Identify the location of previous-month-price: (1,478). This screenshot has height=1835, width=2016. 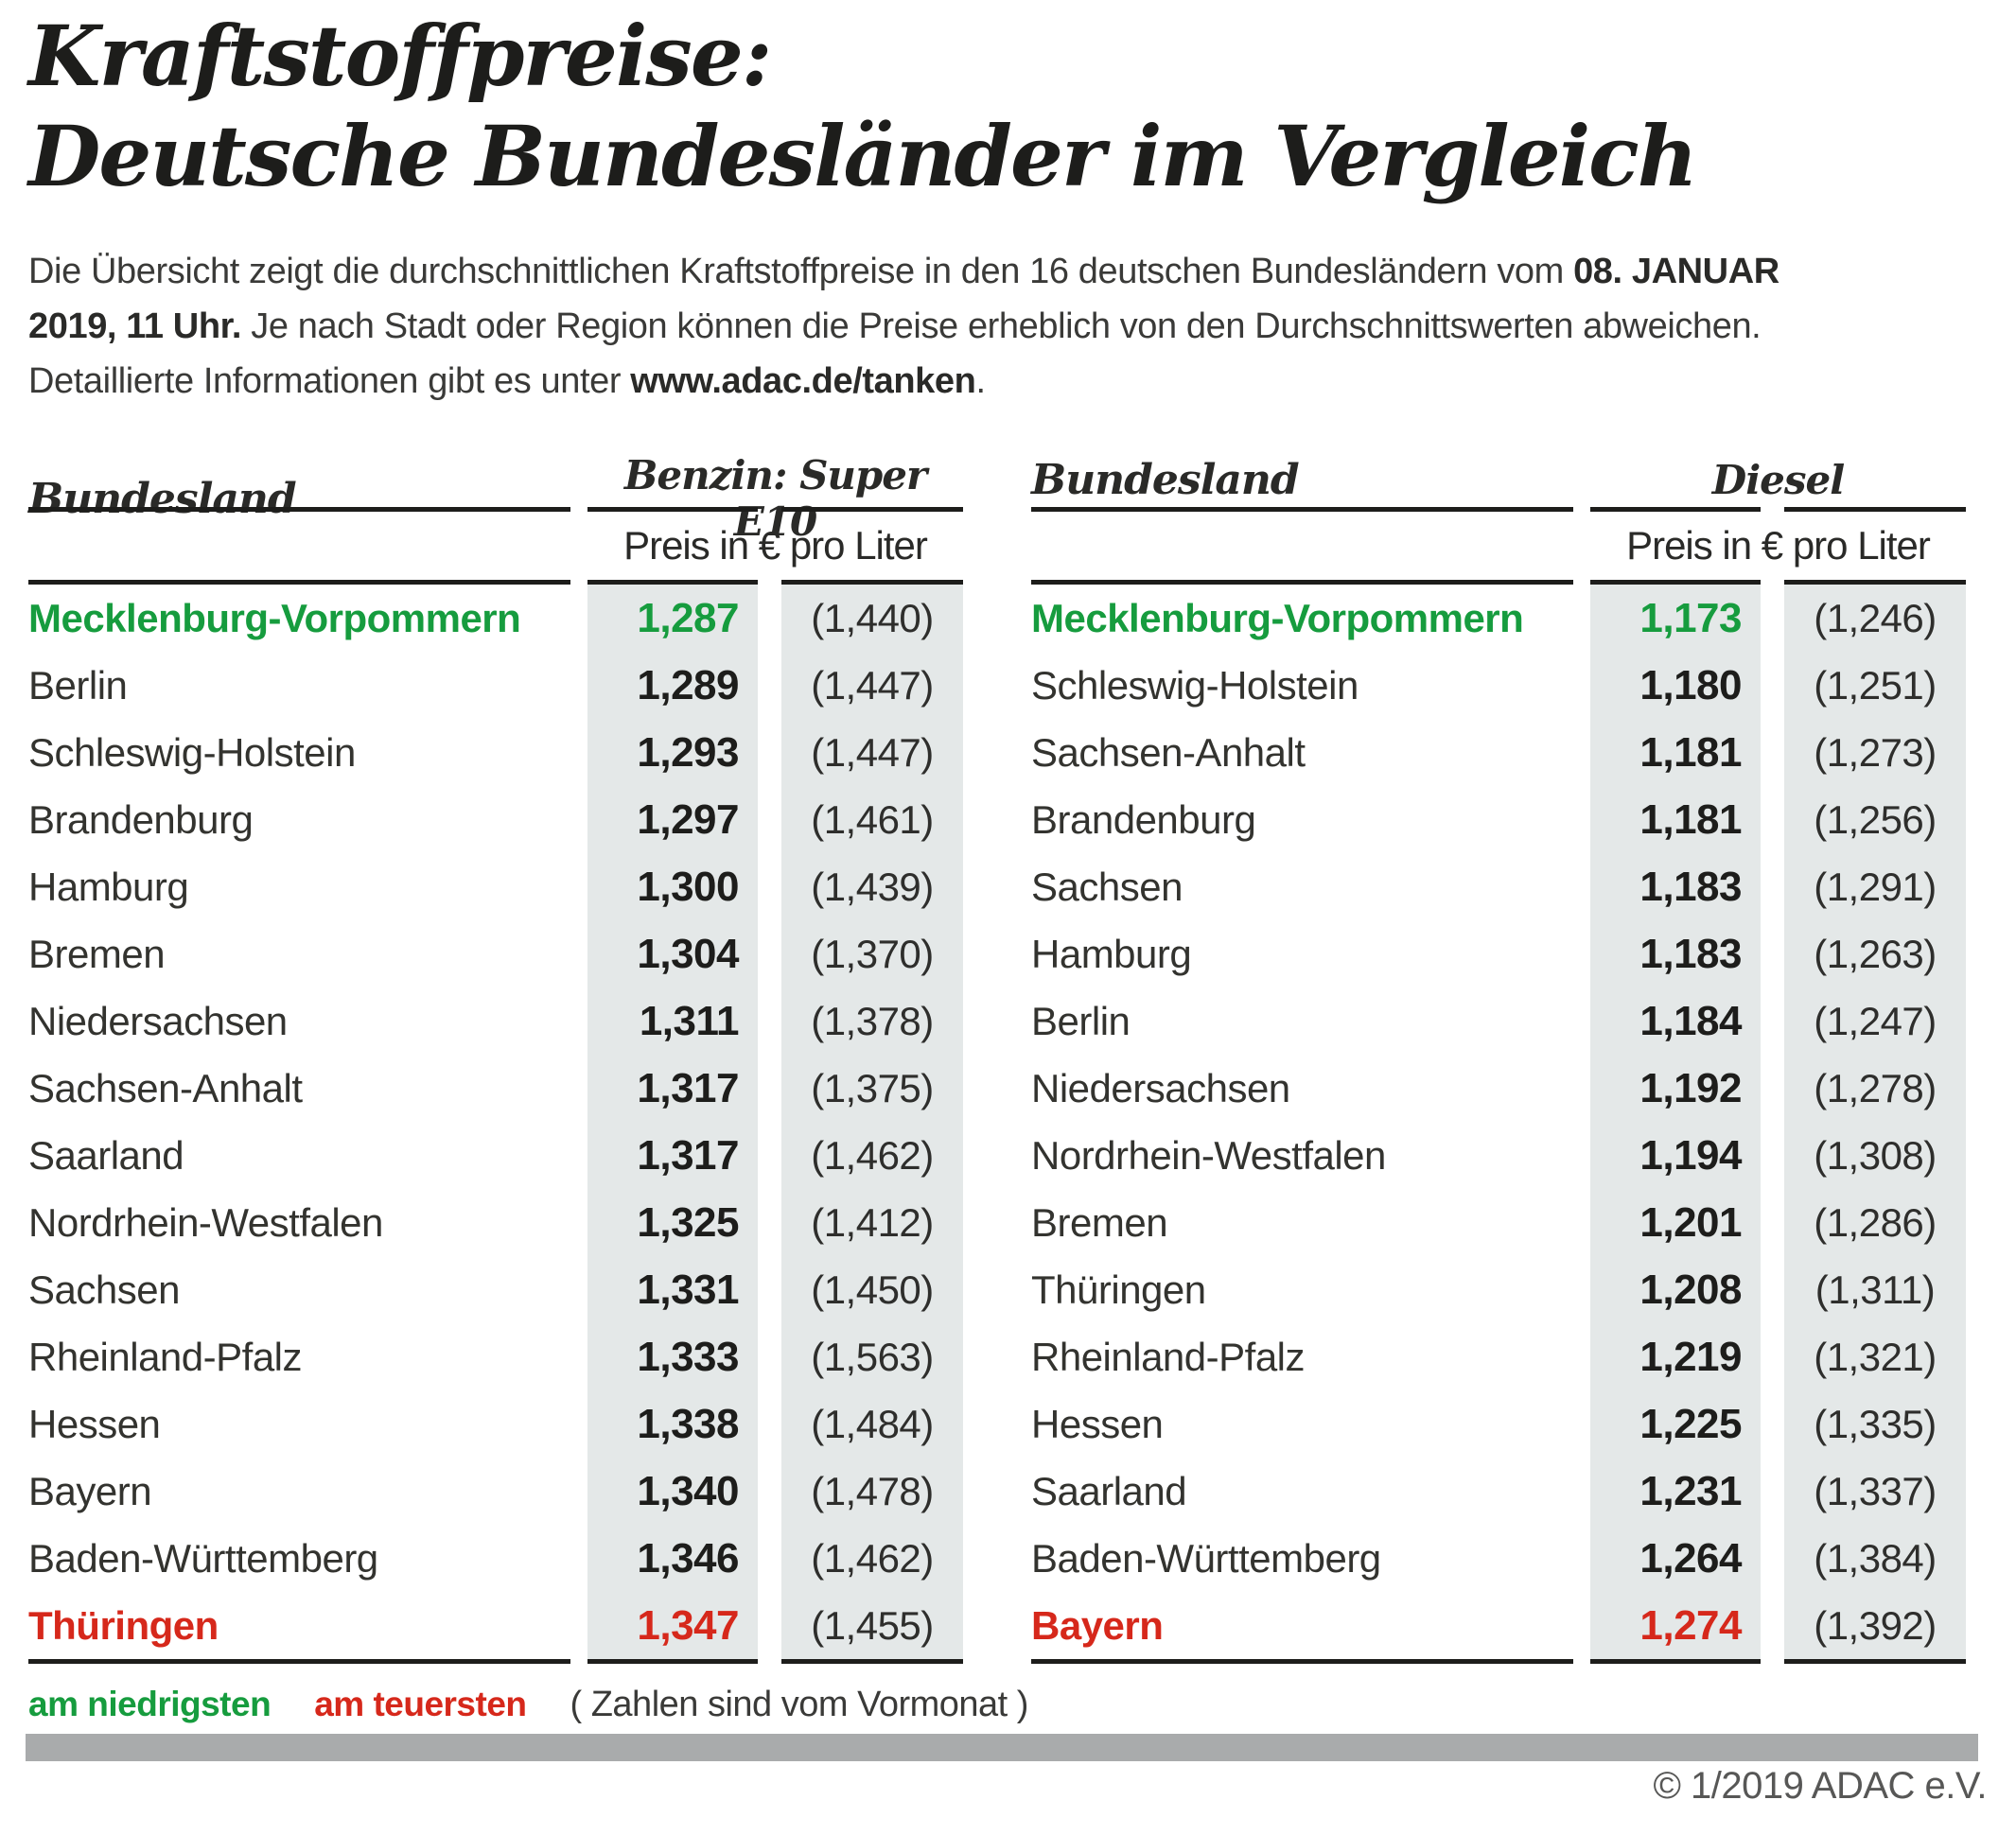
(872, 1491).